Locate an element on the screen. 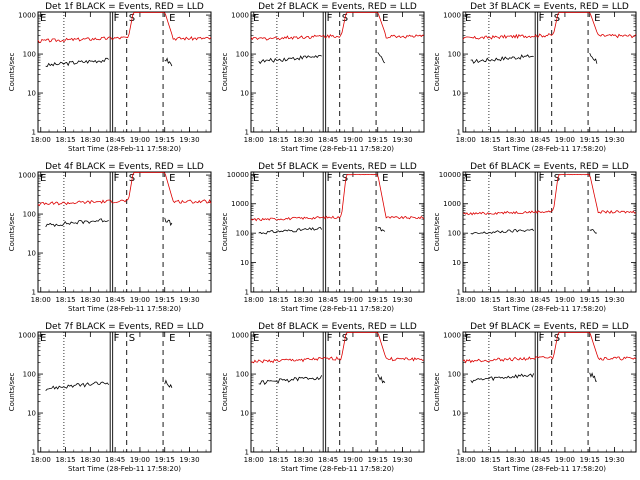 The image size is (640, 480). panel-title: Det 6f BLACK = Events, RED = LLD is located at coordinates (549, 167).